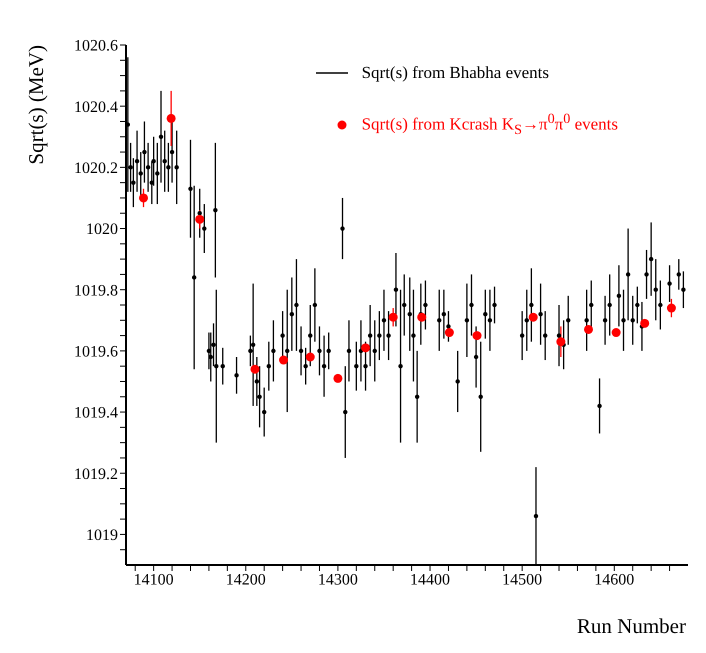  I want to click on y-tick-label: 1019.2, so click(96, 474).